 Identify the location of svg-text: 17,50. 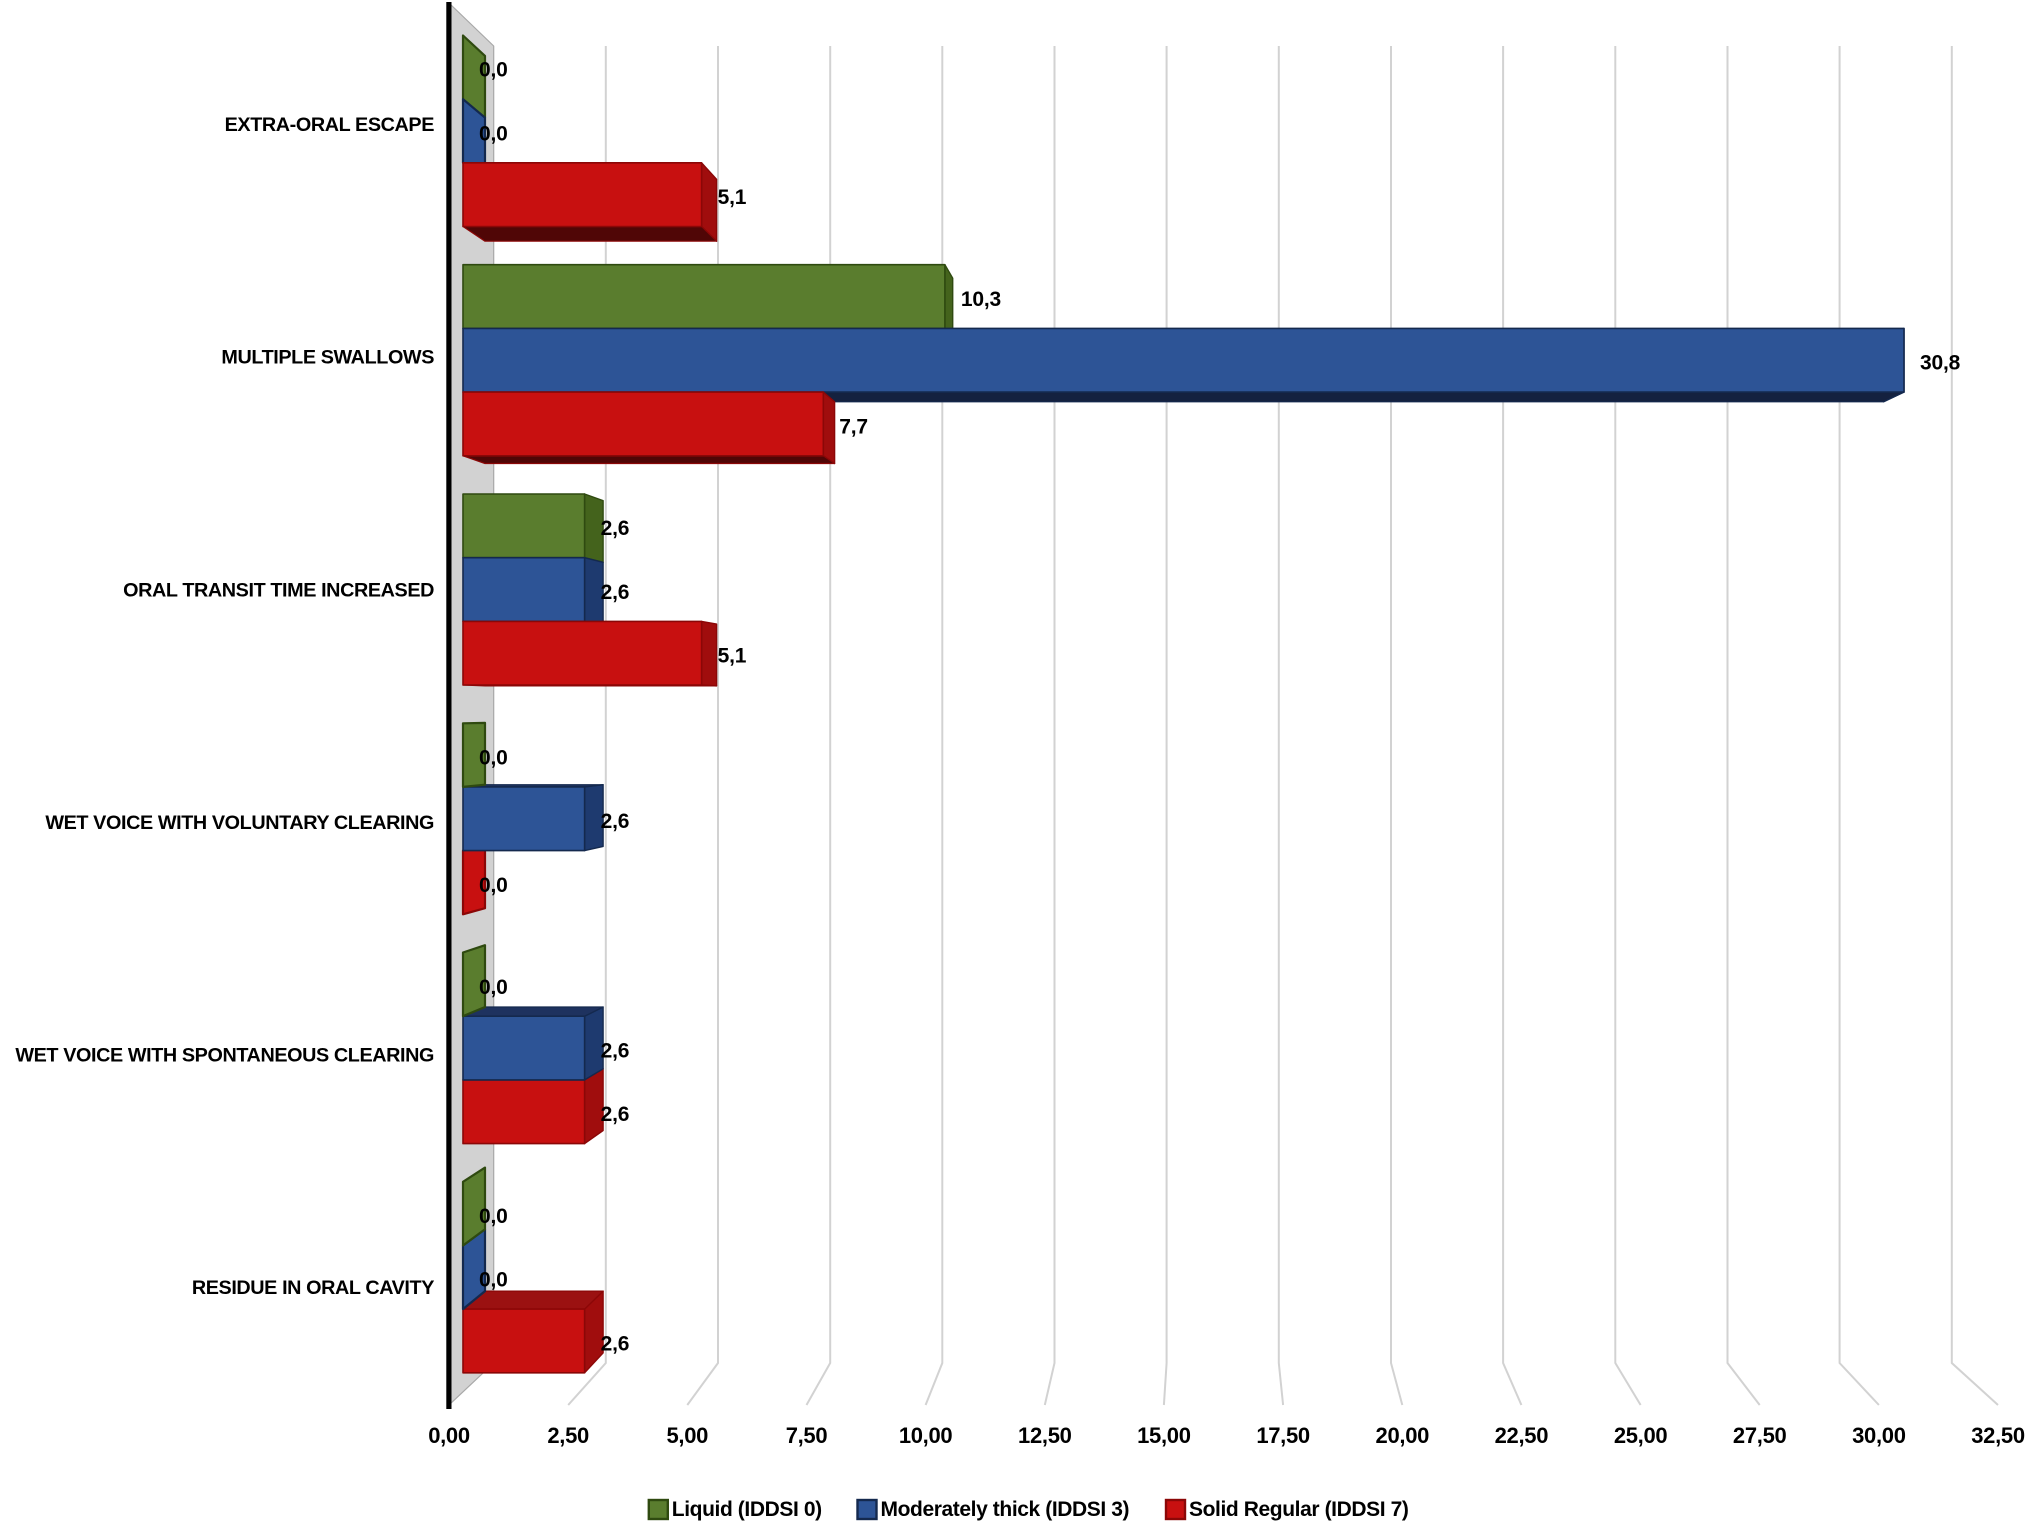
(1283, 1435).